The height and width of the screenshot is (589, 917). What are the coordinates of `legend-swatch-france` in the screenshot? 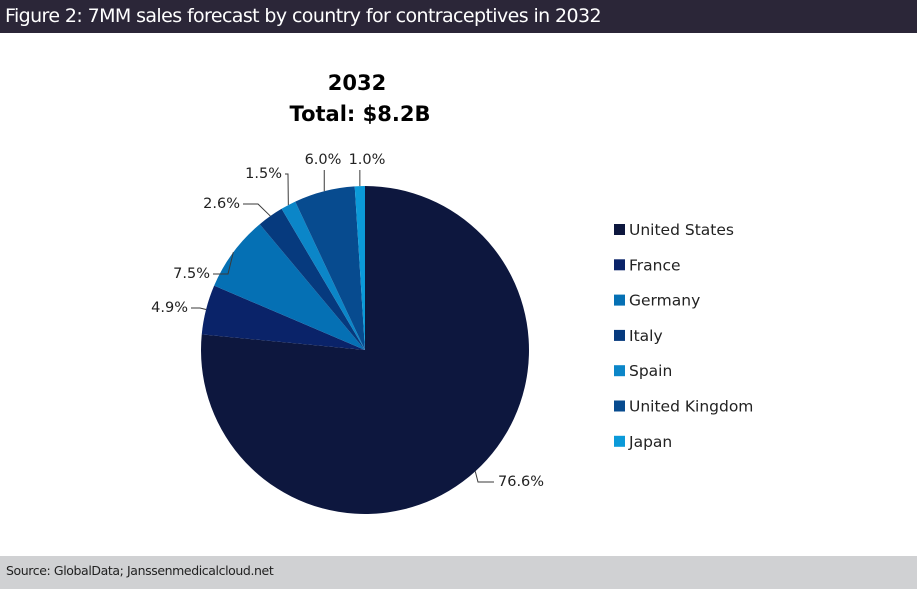 It's located at (619, 265).